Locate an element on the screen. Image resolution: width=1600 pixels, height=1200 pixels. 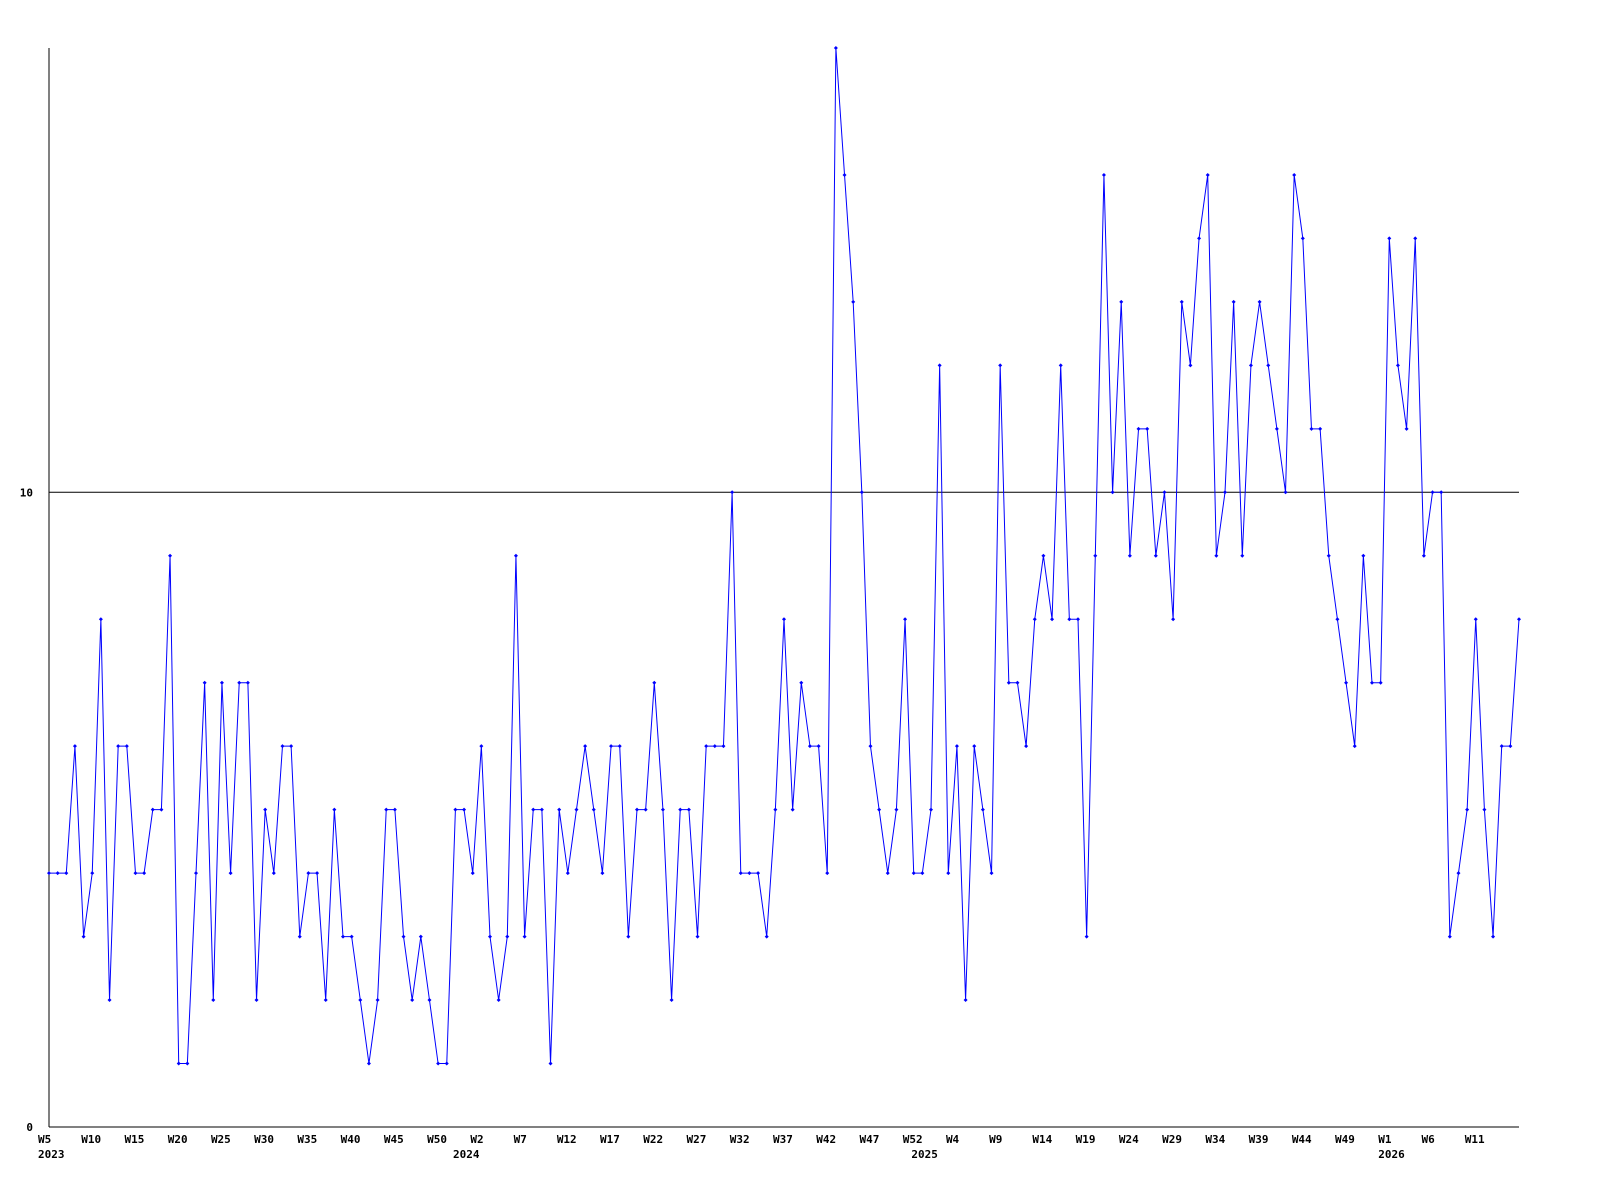
x-tick-label: W10 is located at coordinates (91, 1139).